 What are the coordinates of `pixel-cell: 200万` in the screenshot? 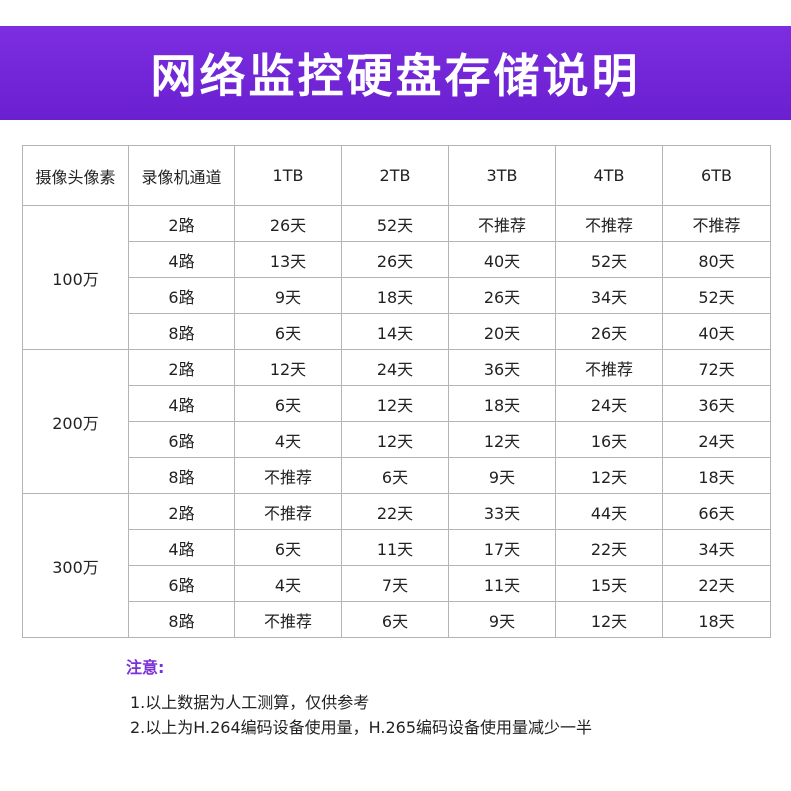 It's located at (75, 421).